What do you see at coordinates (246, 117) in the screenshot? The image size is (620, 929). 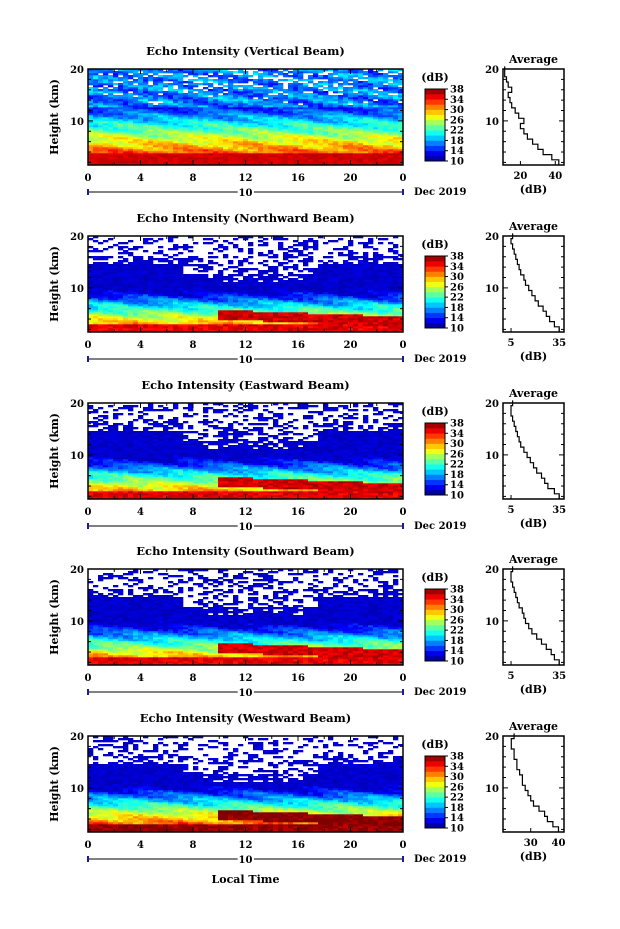 I see `heatmap-cells` at bounding box center [246, 117].